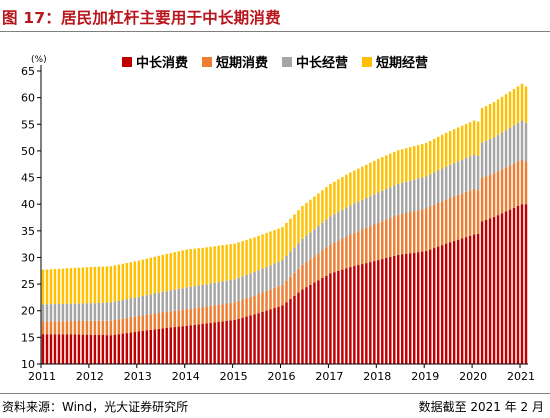 Image resolution: width=550 pixels, height=418 pixels. I want to click on x-tick-label: 2015, so click(234, 376).